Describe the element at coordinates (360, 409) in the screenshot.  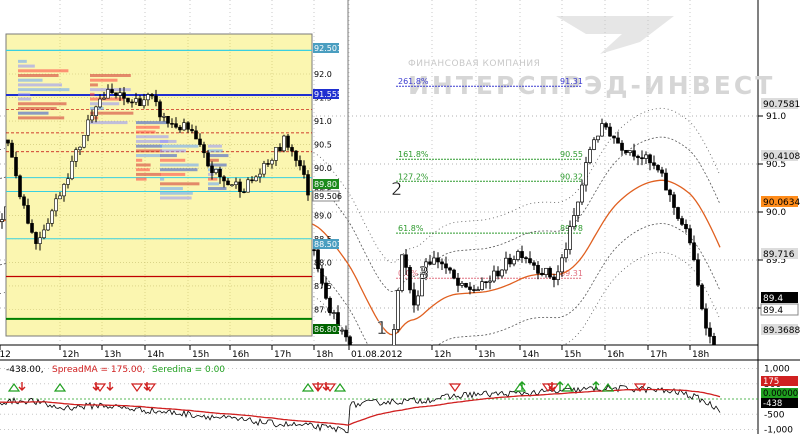
I see `oscillator-line` at that location.